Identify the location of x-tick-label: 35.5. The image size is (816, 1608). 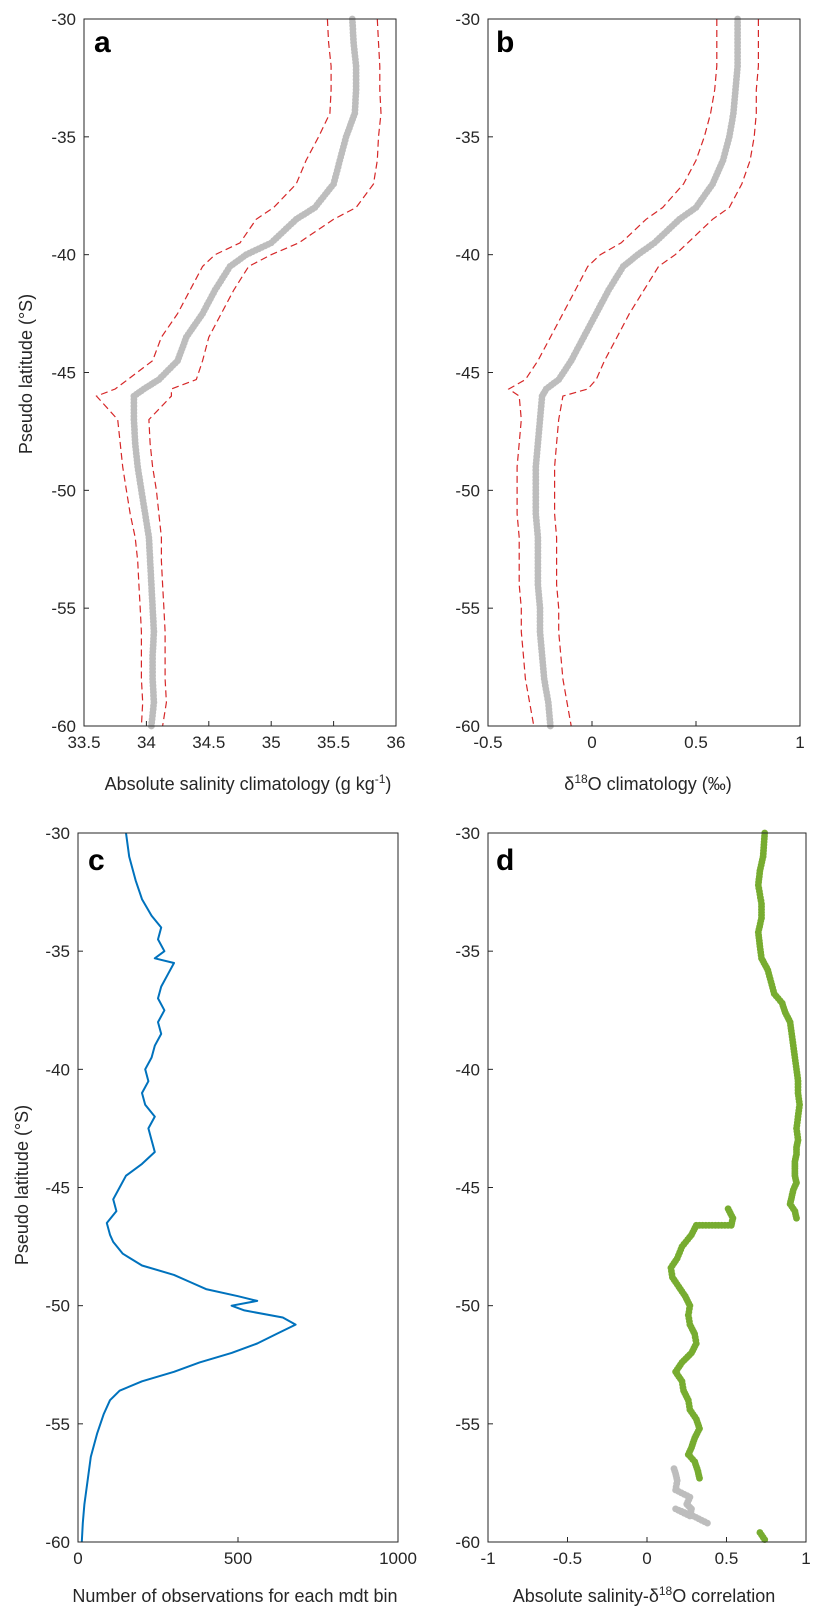
(333, 742).